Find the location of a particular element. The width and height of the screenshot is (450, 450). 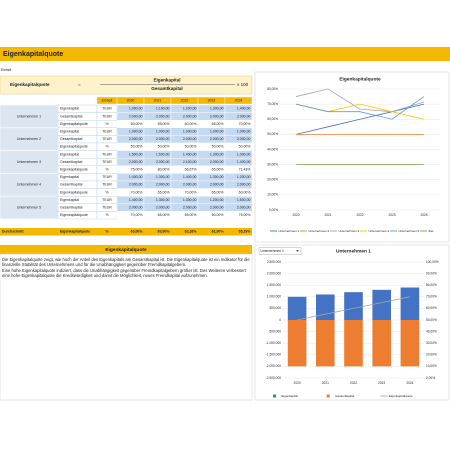

legend-label: Unternehmen 5 is located at coordinates (409, 231).